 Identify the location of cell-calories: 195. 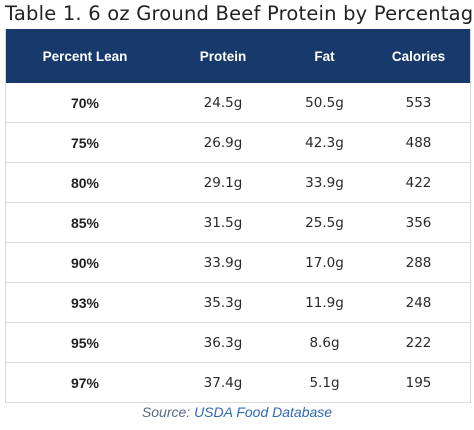
(418, 382).